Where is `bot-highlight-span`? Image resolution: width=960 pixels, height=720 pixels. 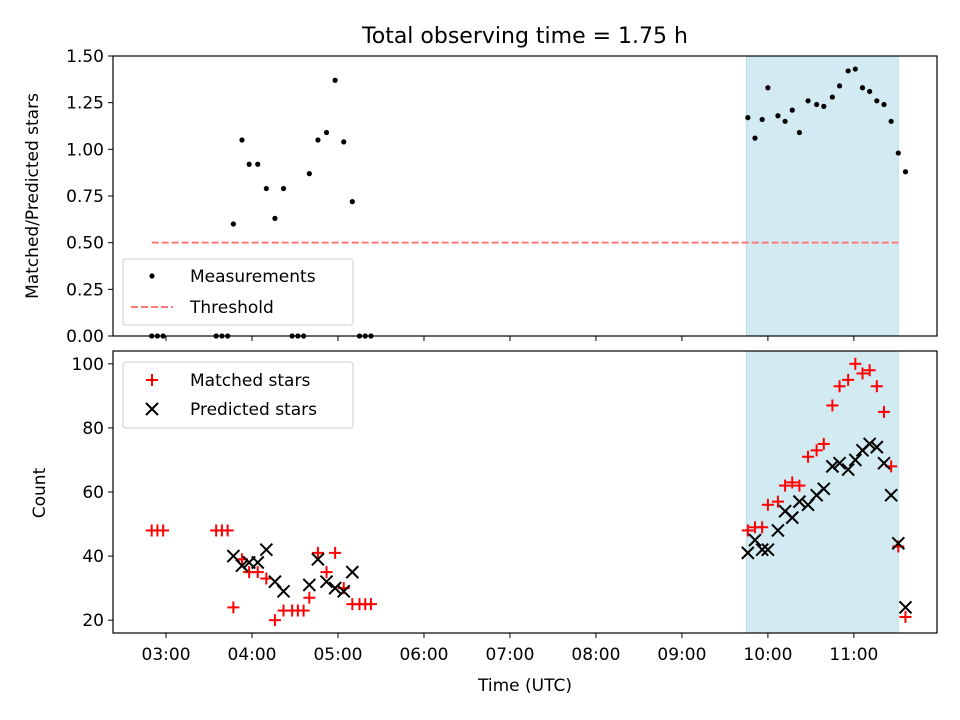 bot-highlight-span is located at coordinates (822, 492).